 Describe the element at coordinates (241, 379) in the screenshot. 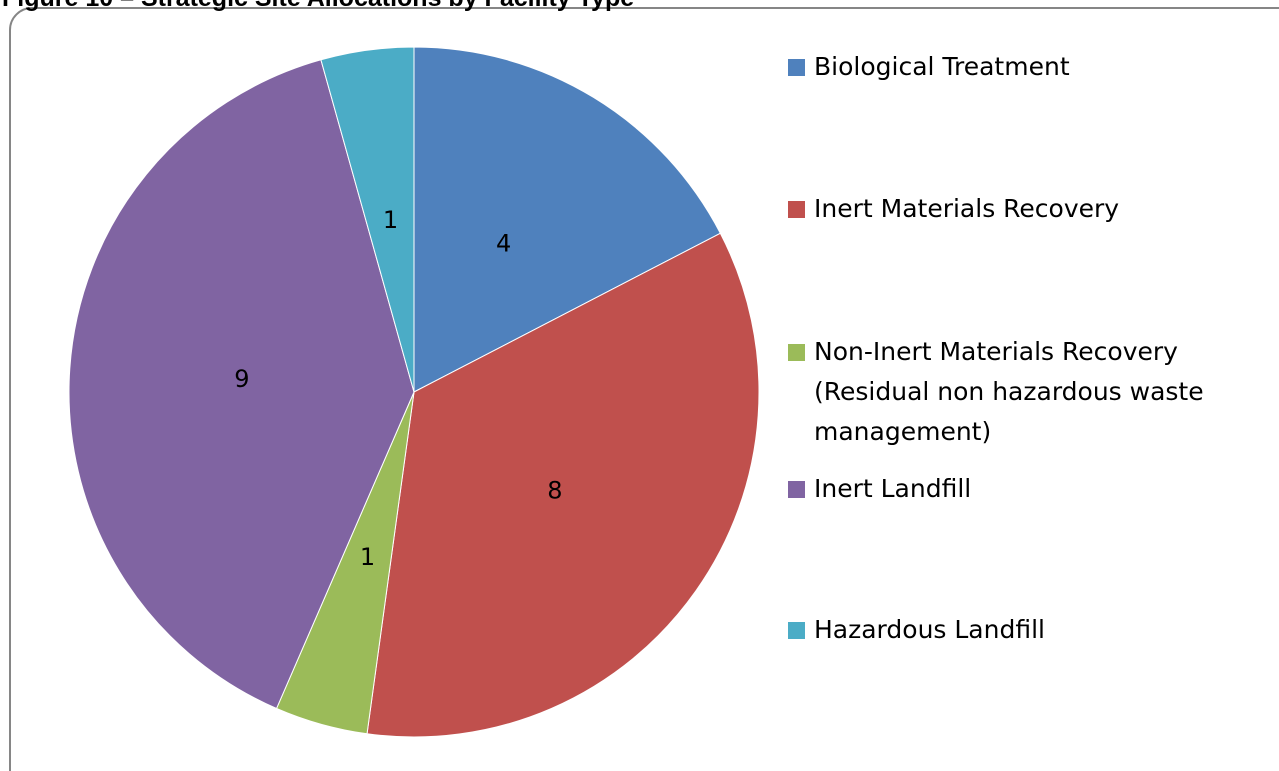

I see `data-label: 9` at that location.